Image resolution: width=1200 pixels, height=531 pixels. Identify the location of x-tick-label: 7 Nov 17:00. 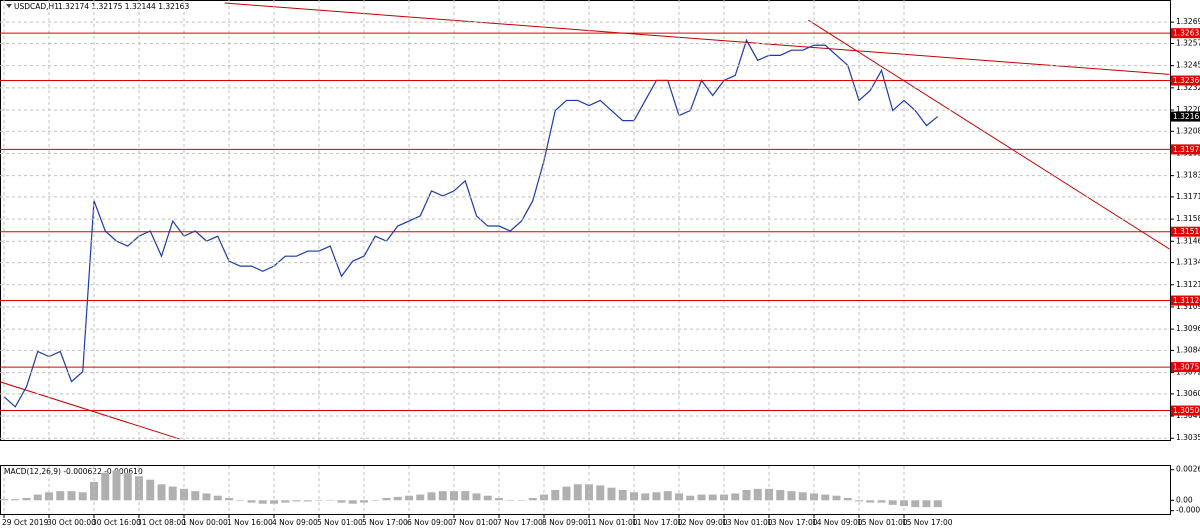
(520, 522).